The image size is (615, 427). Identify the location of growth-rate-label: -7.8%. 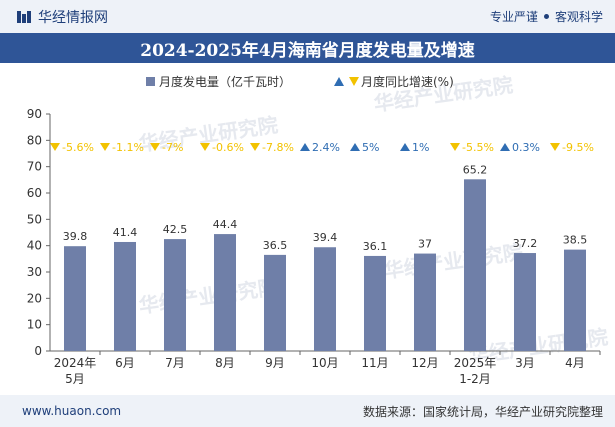
(278, 147).